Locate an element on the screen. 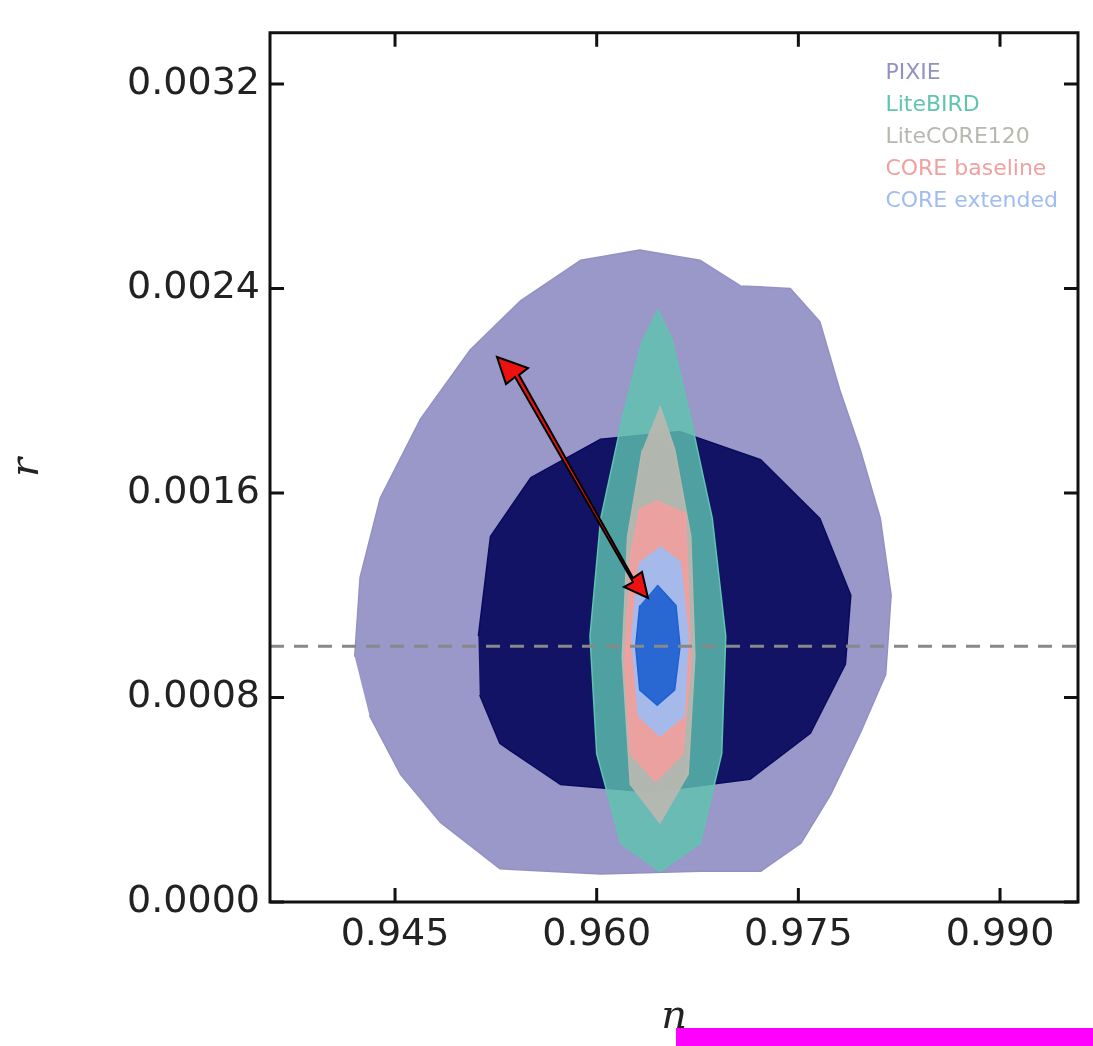 The height and width of the screenshot is (1046, 1093). x-tick-label: 0.960 is located at coordinates (597, 931).